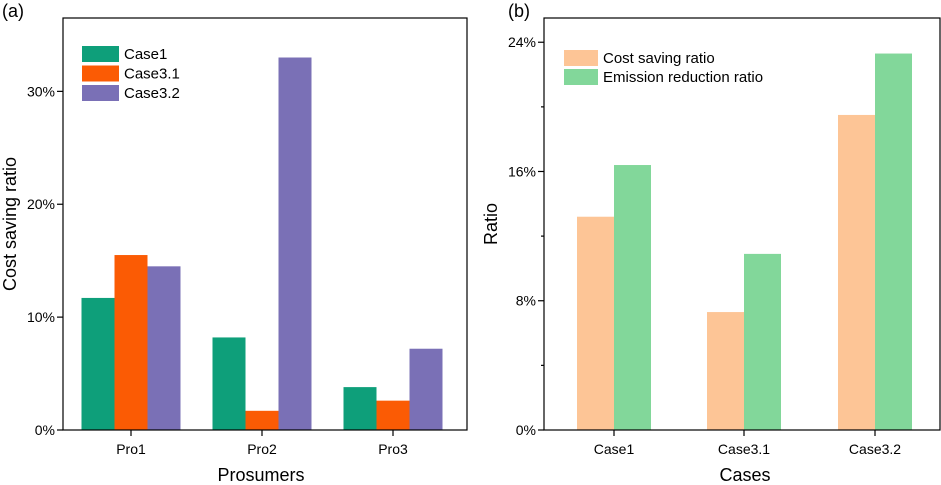 The width and height of the screenshot is (941, 485). Describe the element at coordinates (491, 224) in the screenshot. I see `panel-b-y-axis-title: Ratio` at that location.